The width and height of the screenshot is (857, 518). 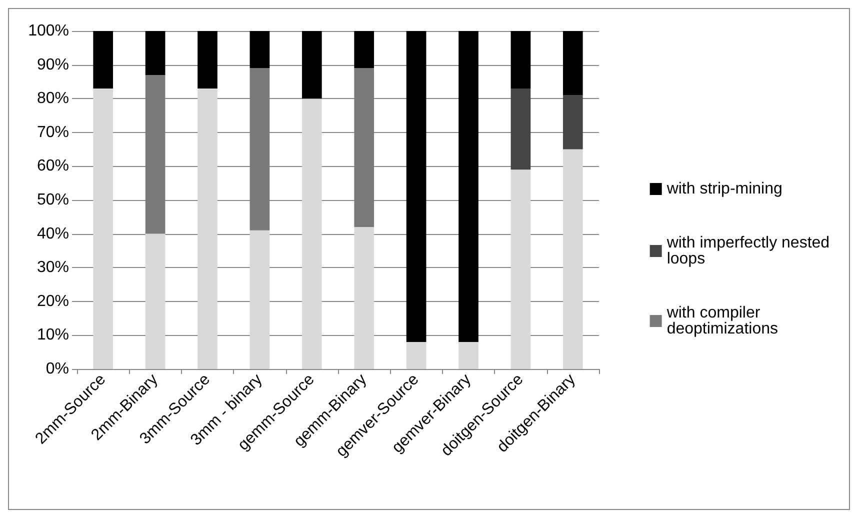 What do you see at coordinates (52, 233) in the screenshot?
I see `y-tick-label: 40%` at bounding box center [52, 233].